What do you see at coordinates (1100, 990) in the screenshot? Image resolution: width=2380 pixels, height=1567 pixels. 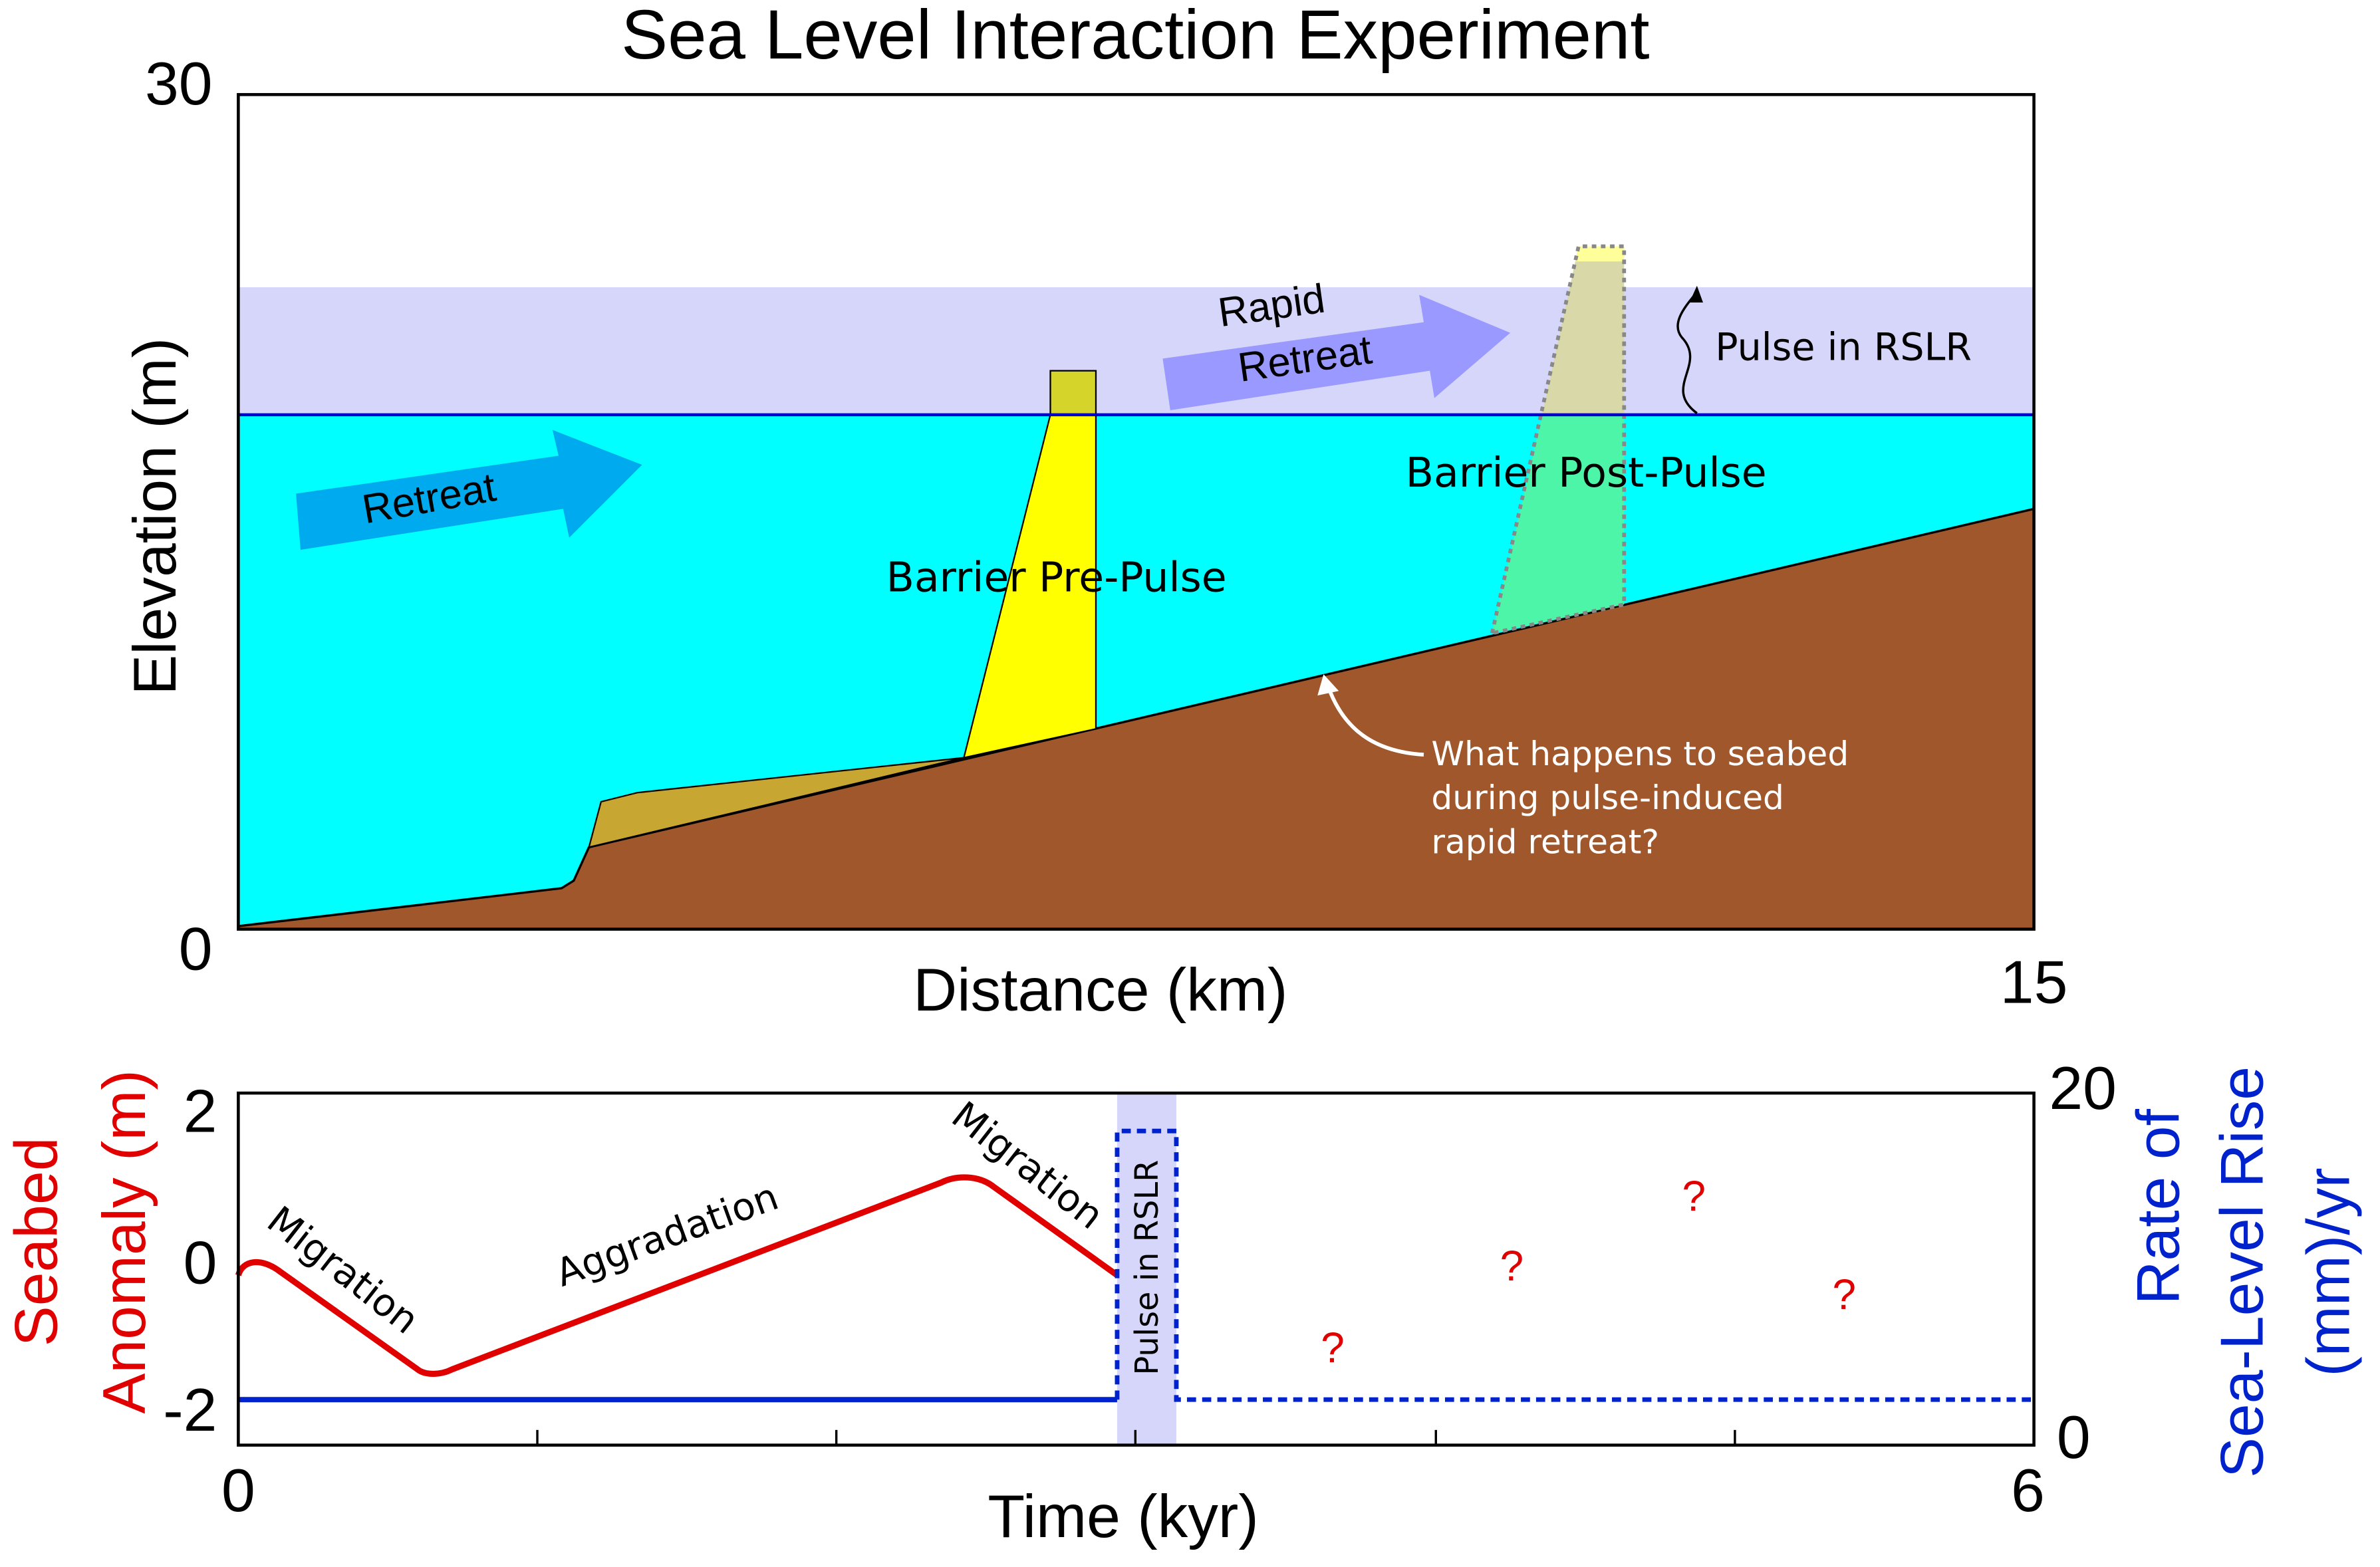 I see `x-axis-label: Distance (km)` at bounding box center [1100, 990].